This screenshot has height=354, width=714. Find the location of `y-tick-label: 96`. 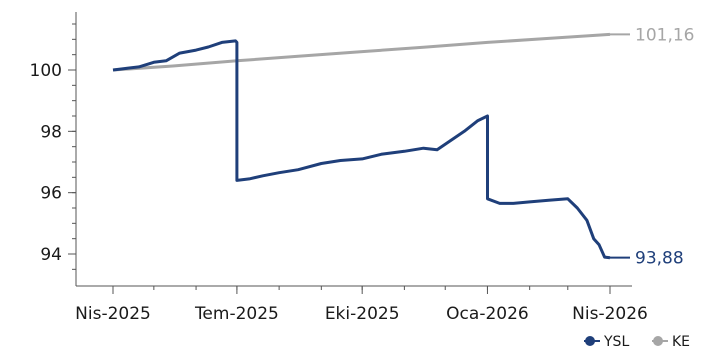

y-tick-label: 96 is located at coordinates (51, 194).